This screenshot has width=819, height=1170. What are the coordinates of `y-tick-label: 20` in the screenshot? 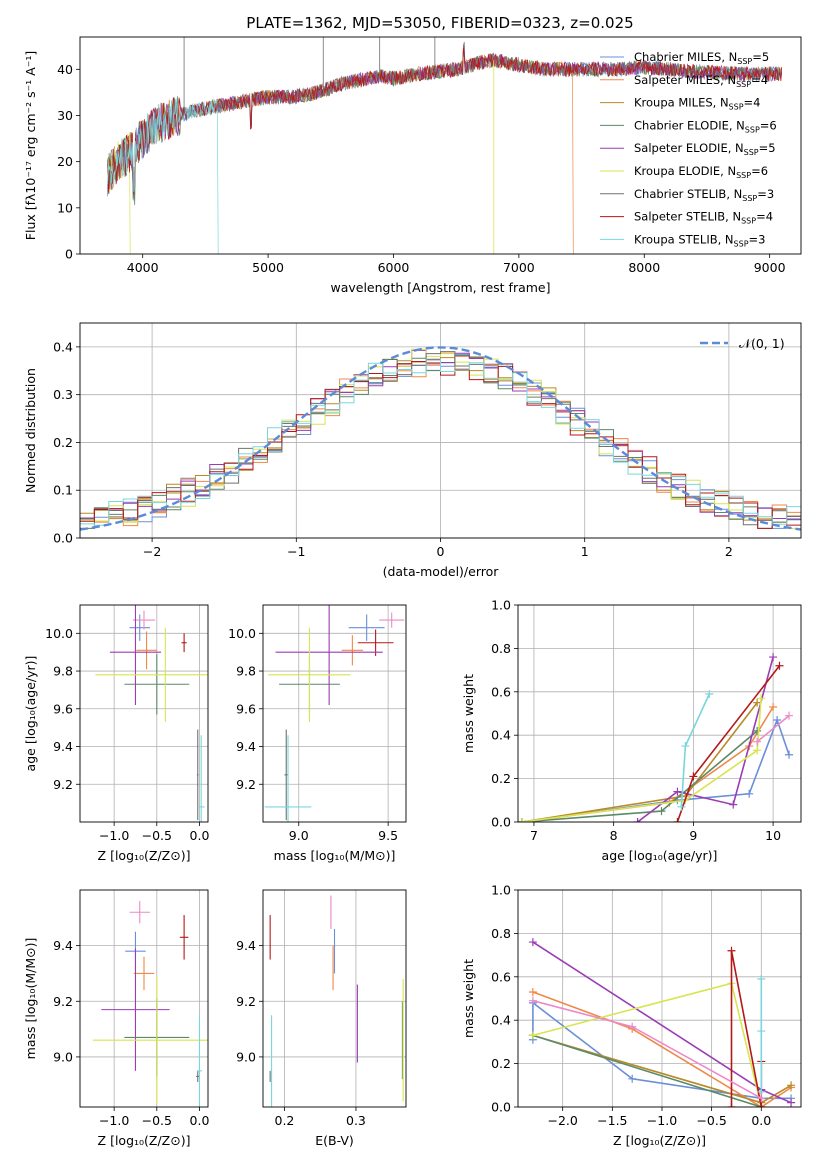 It's located at (65, 161).